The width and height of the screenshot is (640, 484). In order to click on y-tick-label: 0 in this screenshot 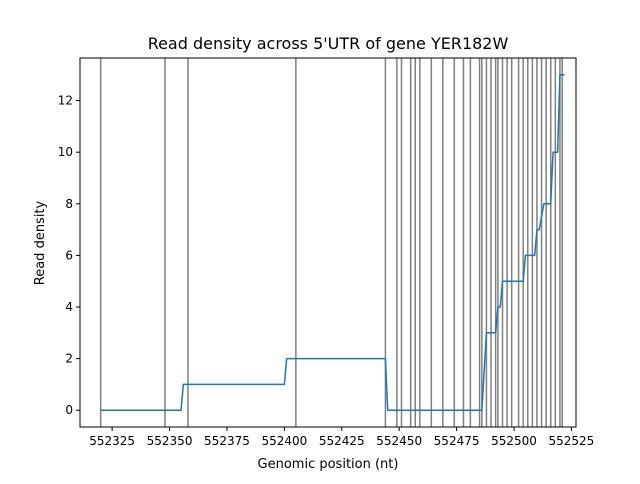, I will do `click(69, 410)`.